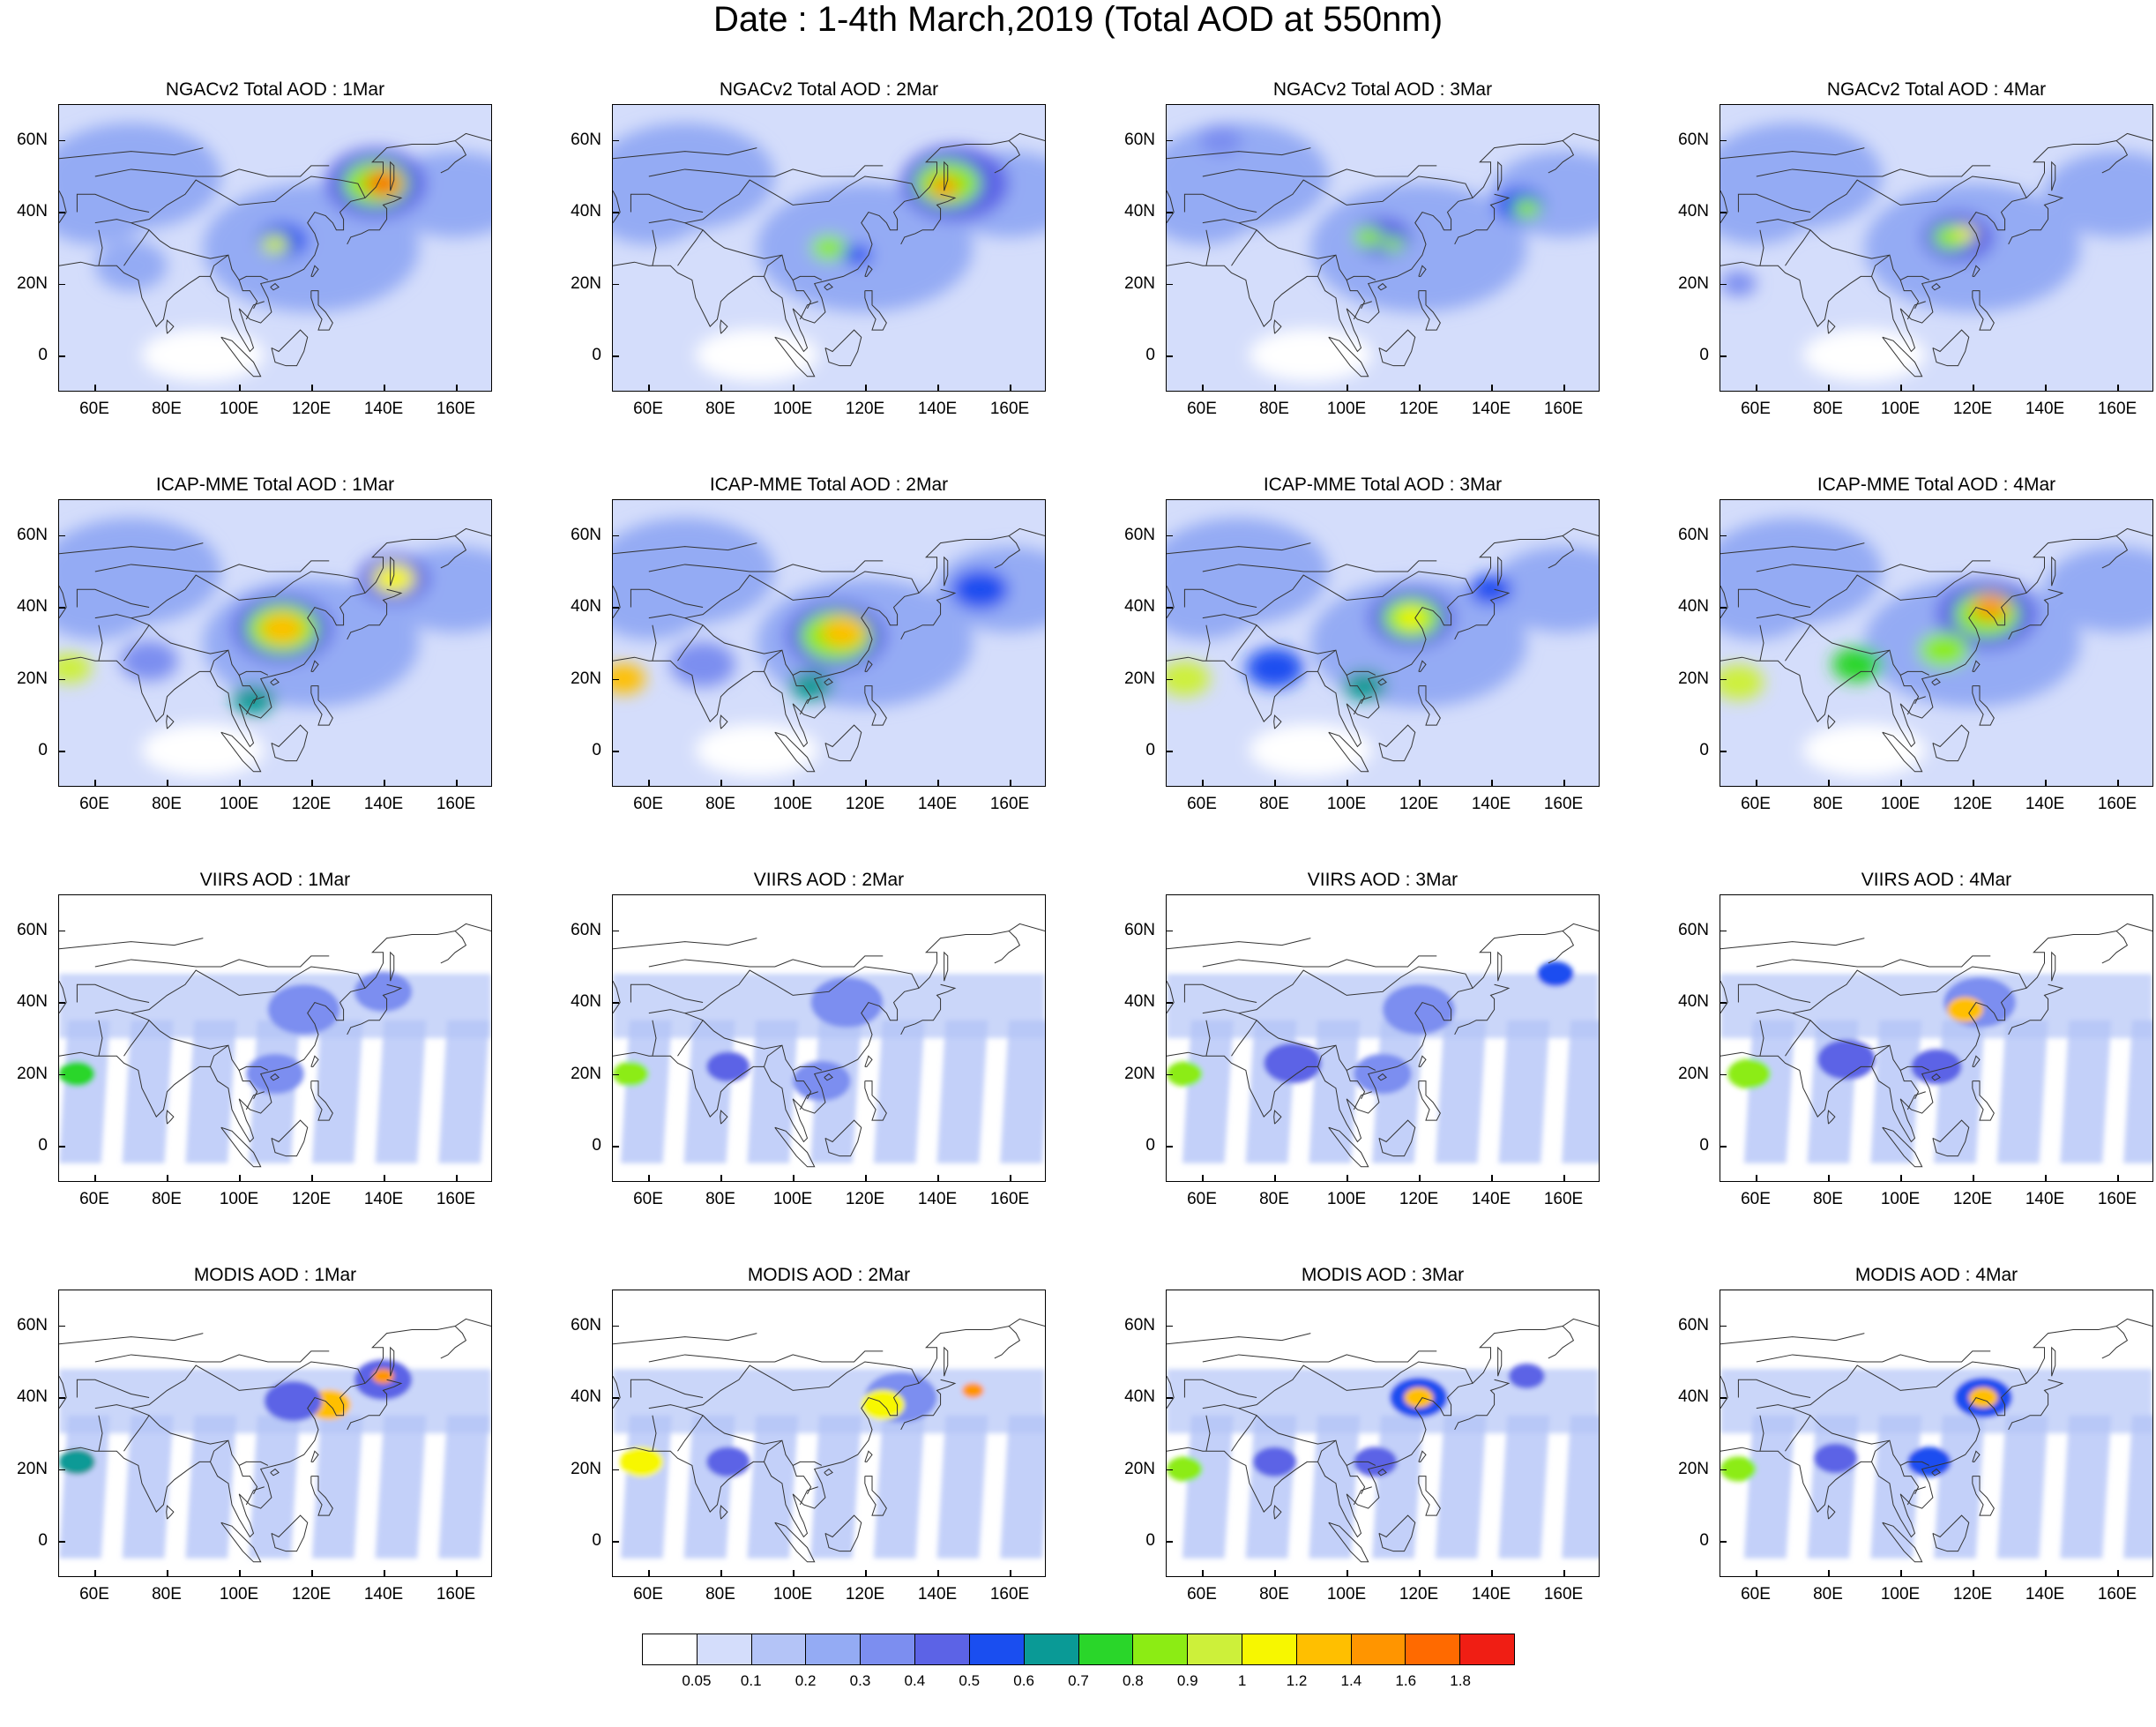 The width and height of the screenshot is (2156, 1727). What do you see at coordinates (203, 355) in the screenshot?
I see `clean-region` at bounding box center [203, 355].